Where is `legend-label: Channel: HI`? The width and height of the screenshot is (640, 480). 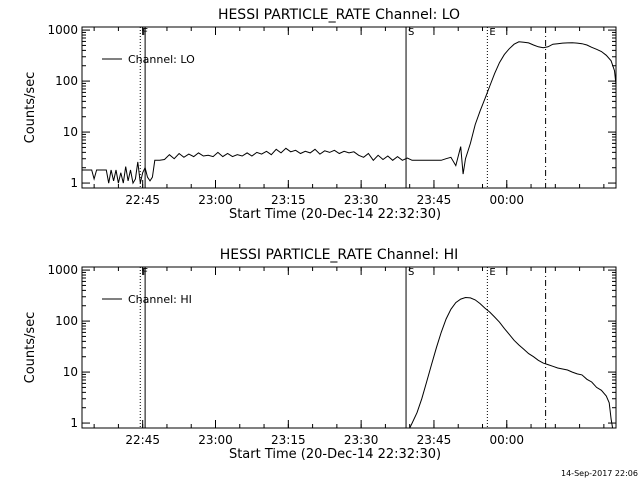 legend-label: Channel: HI is located at coordinates (160, 299).